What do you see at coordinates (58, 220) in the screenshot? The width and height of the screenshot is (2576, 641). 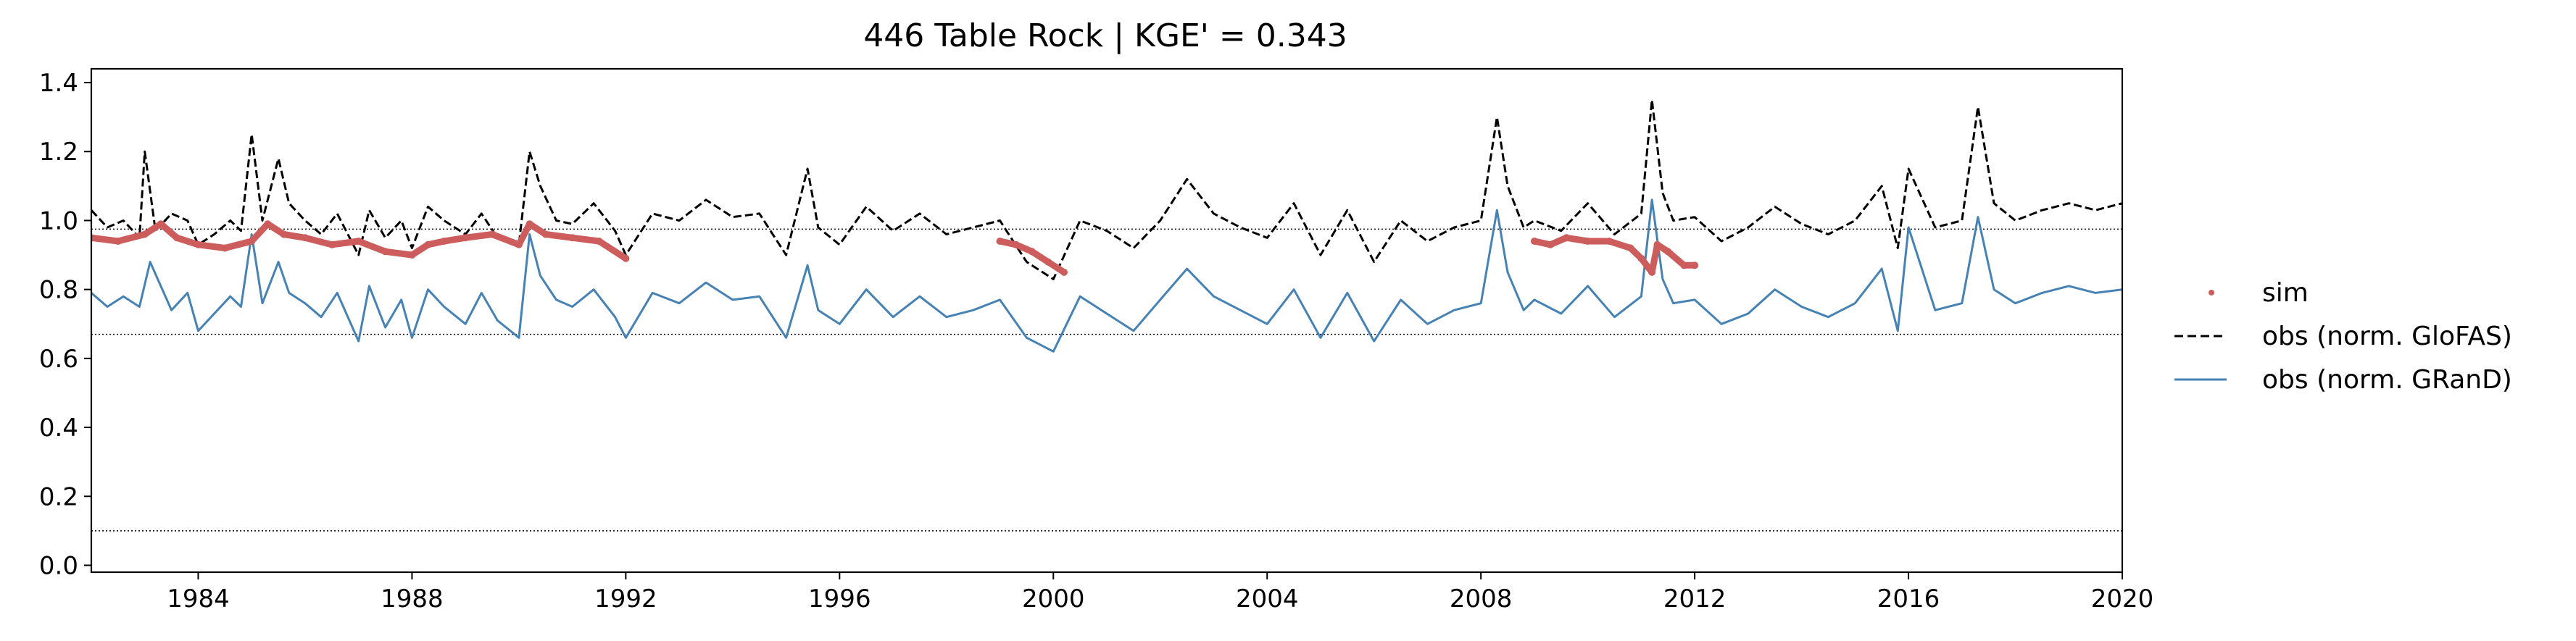 I see `y-tick-label-5: 1.0` at bounding box center [58, 220].